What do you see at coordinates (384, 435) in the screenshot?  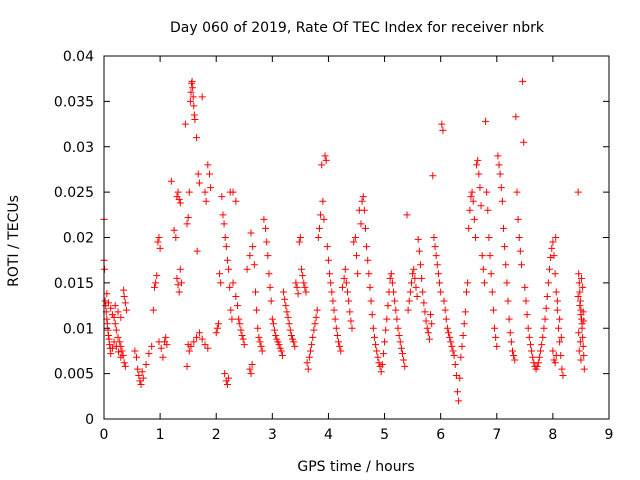 I see `x-tick-label: 5` at bounding box center [384, 435].